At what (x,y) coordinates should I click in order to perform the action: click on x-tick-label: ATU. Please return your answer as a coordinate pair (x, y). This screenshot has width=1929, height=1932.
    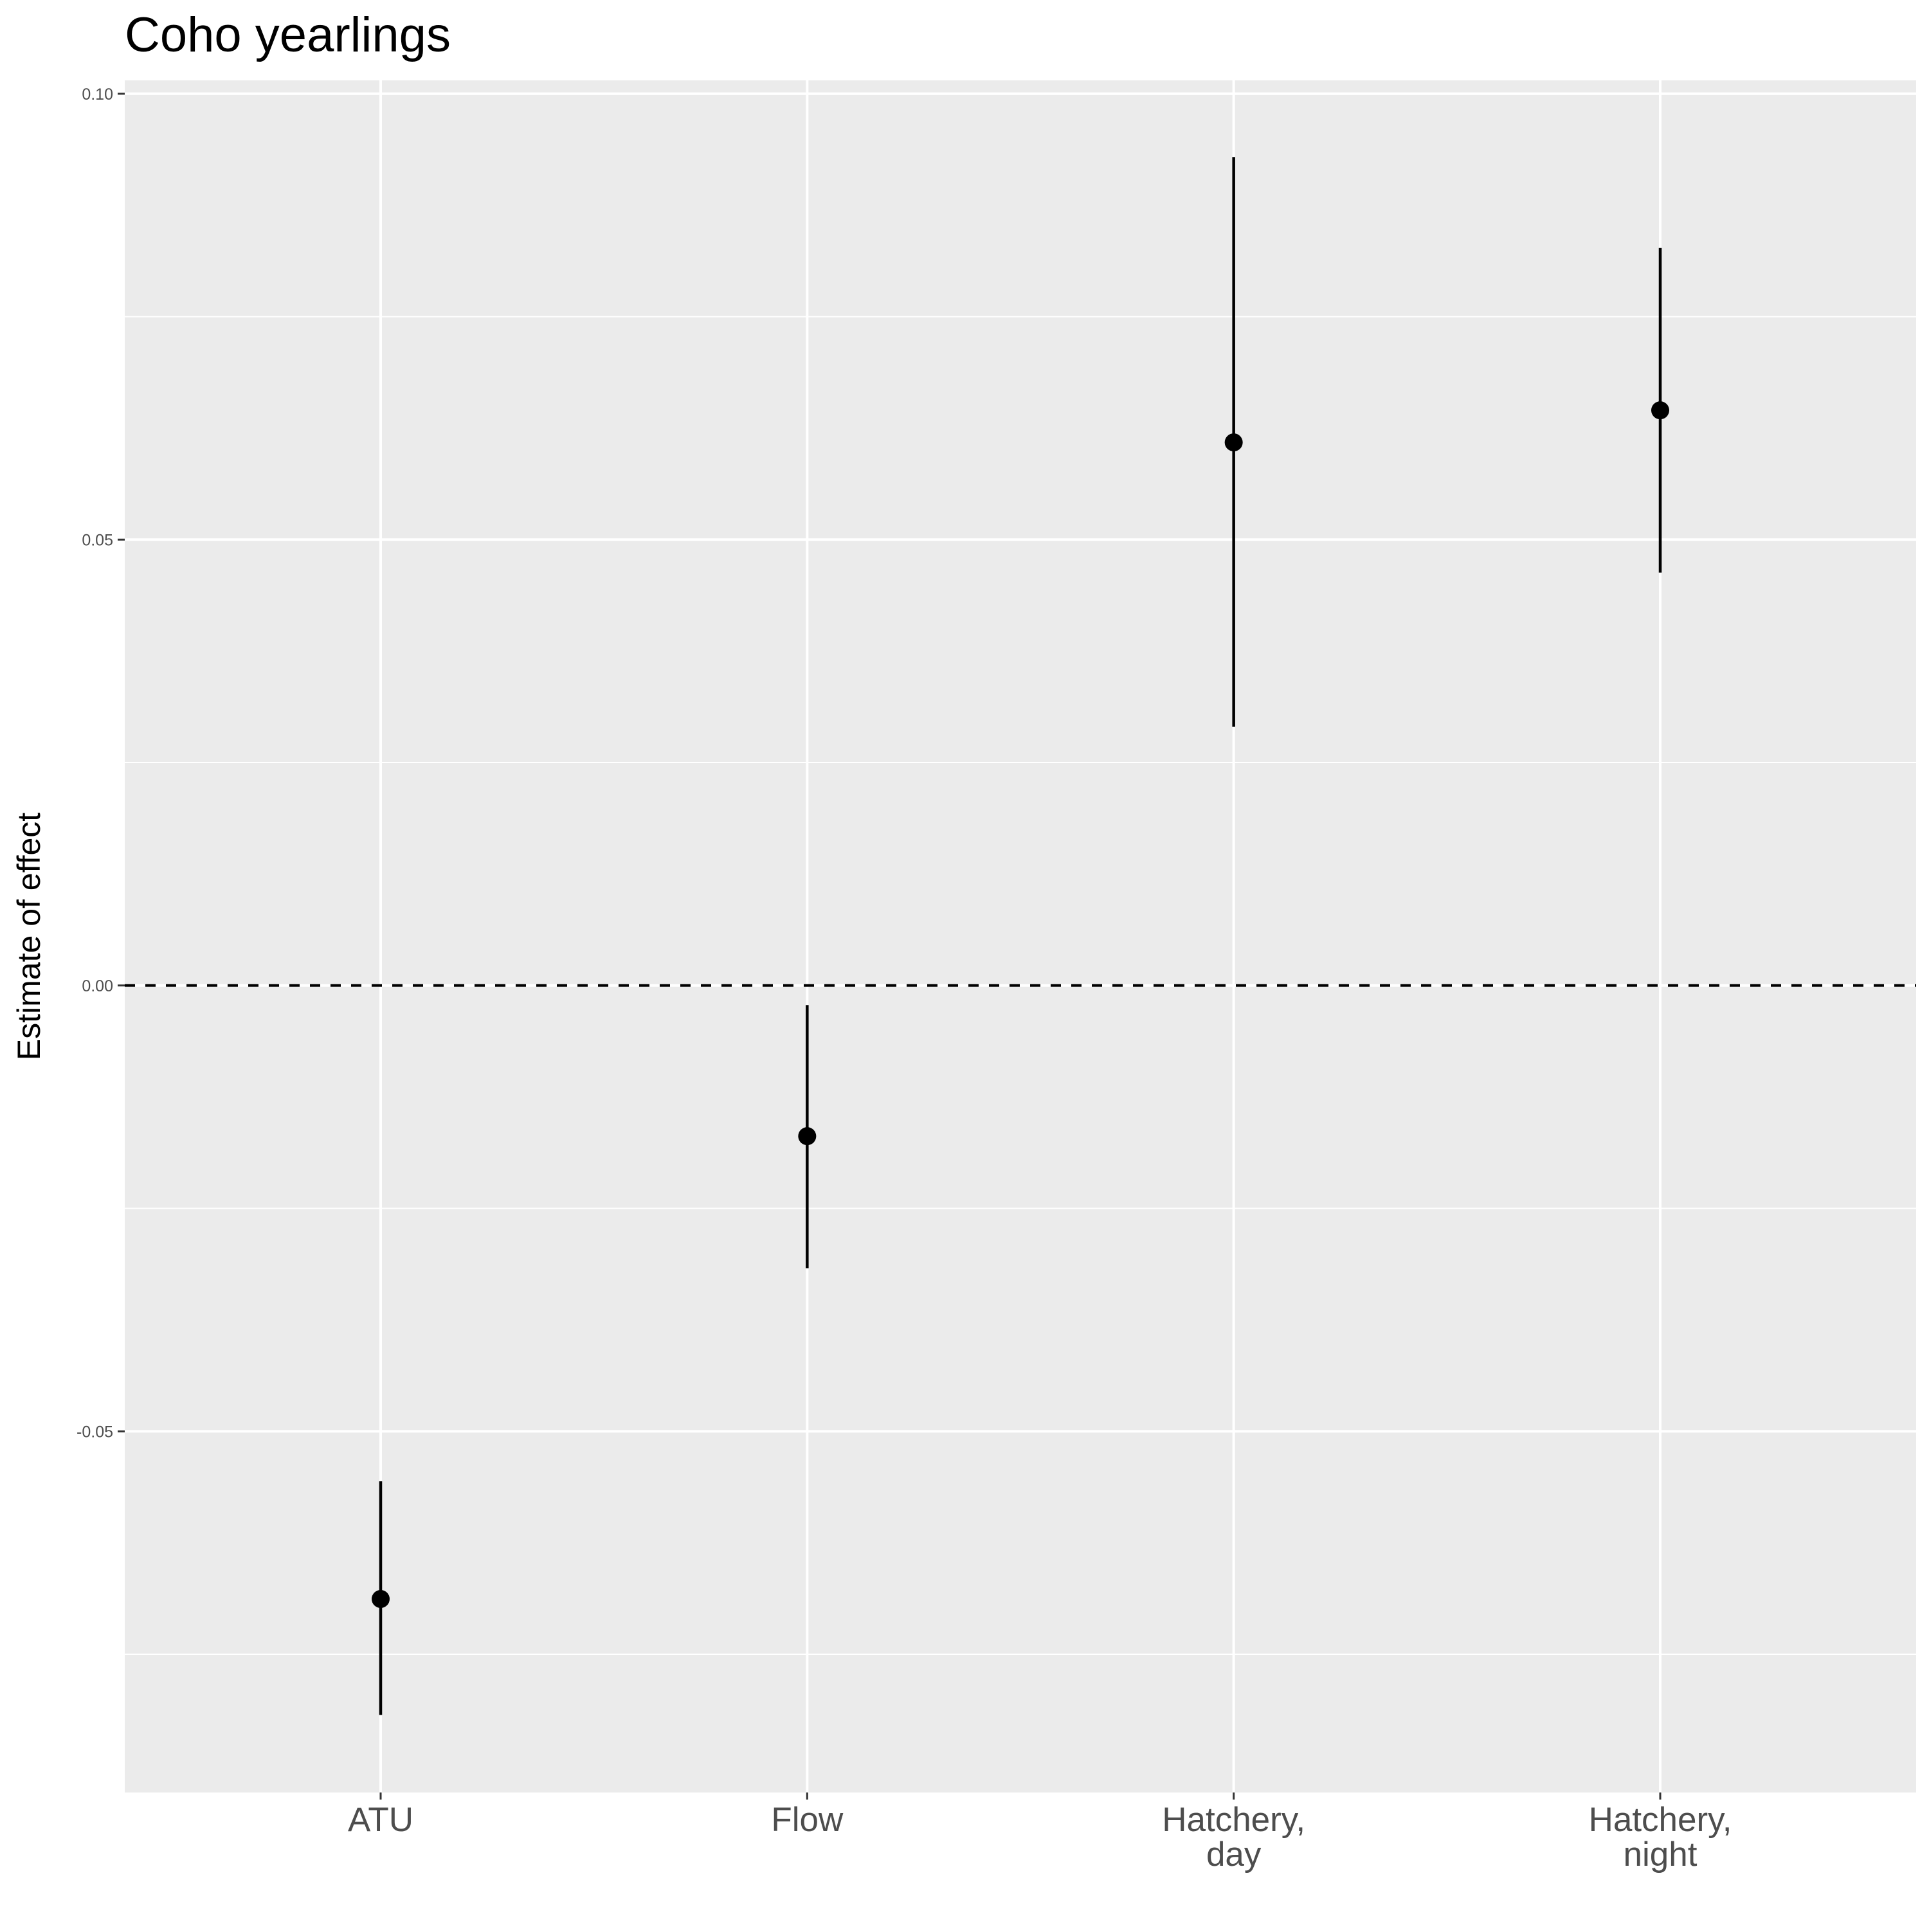
    Looking at the image, I should click on (381, 1820).